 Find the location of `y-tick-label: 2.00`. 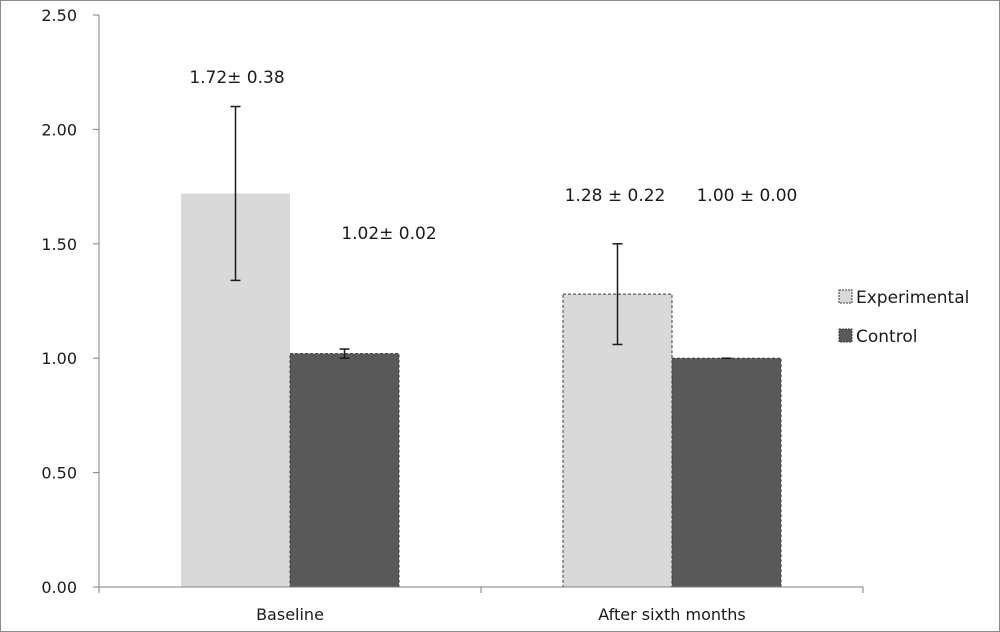

y-tick-label: 2.00 is located at coordinates (59, 129).